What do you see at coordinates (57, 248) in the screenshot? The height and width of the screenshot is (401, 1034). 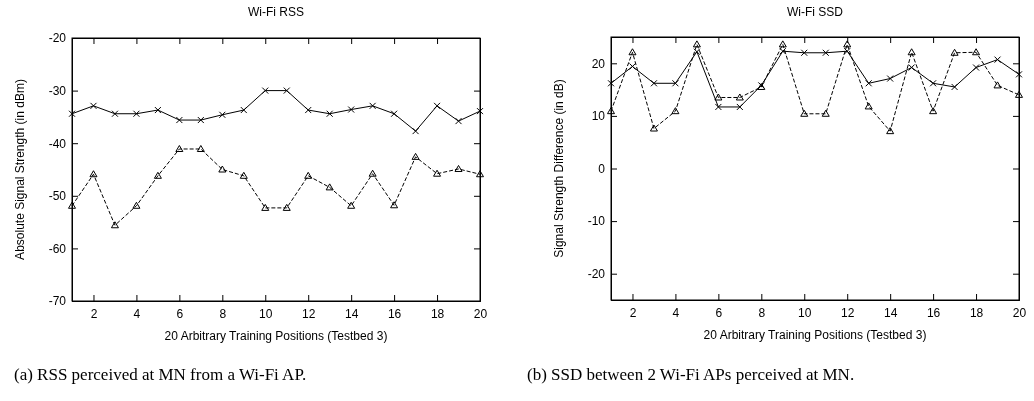 I see `y-tick-label: -60` at bounding box center [57, 248].